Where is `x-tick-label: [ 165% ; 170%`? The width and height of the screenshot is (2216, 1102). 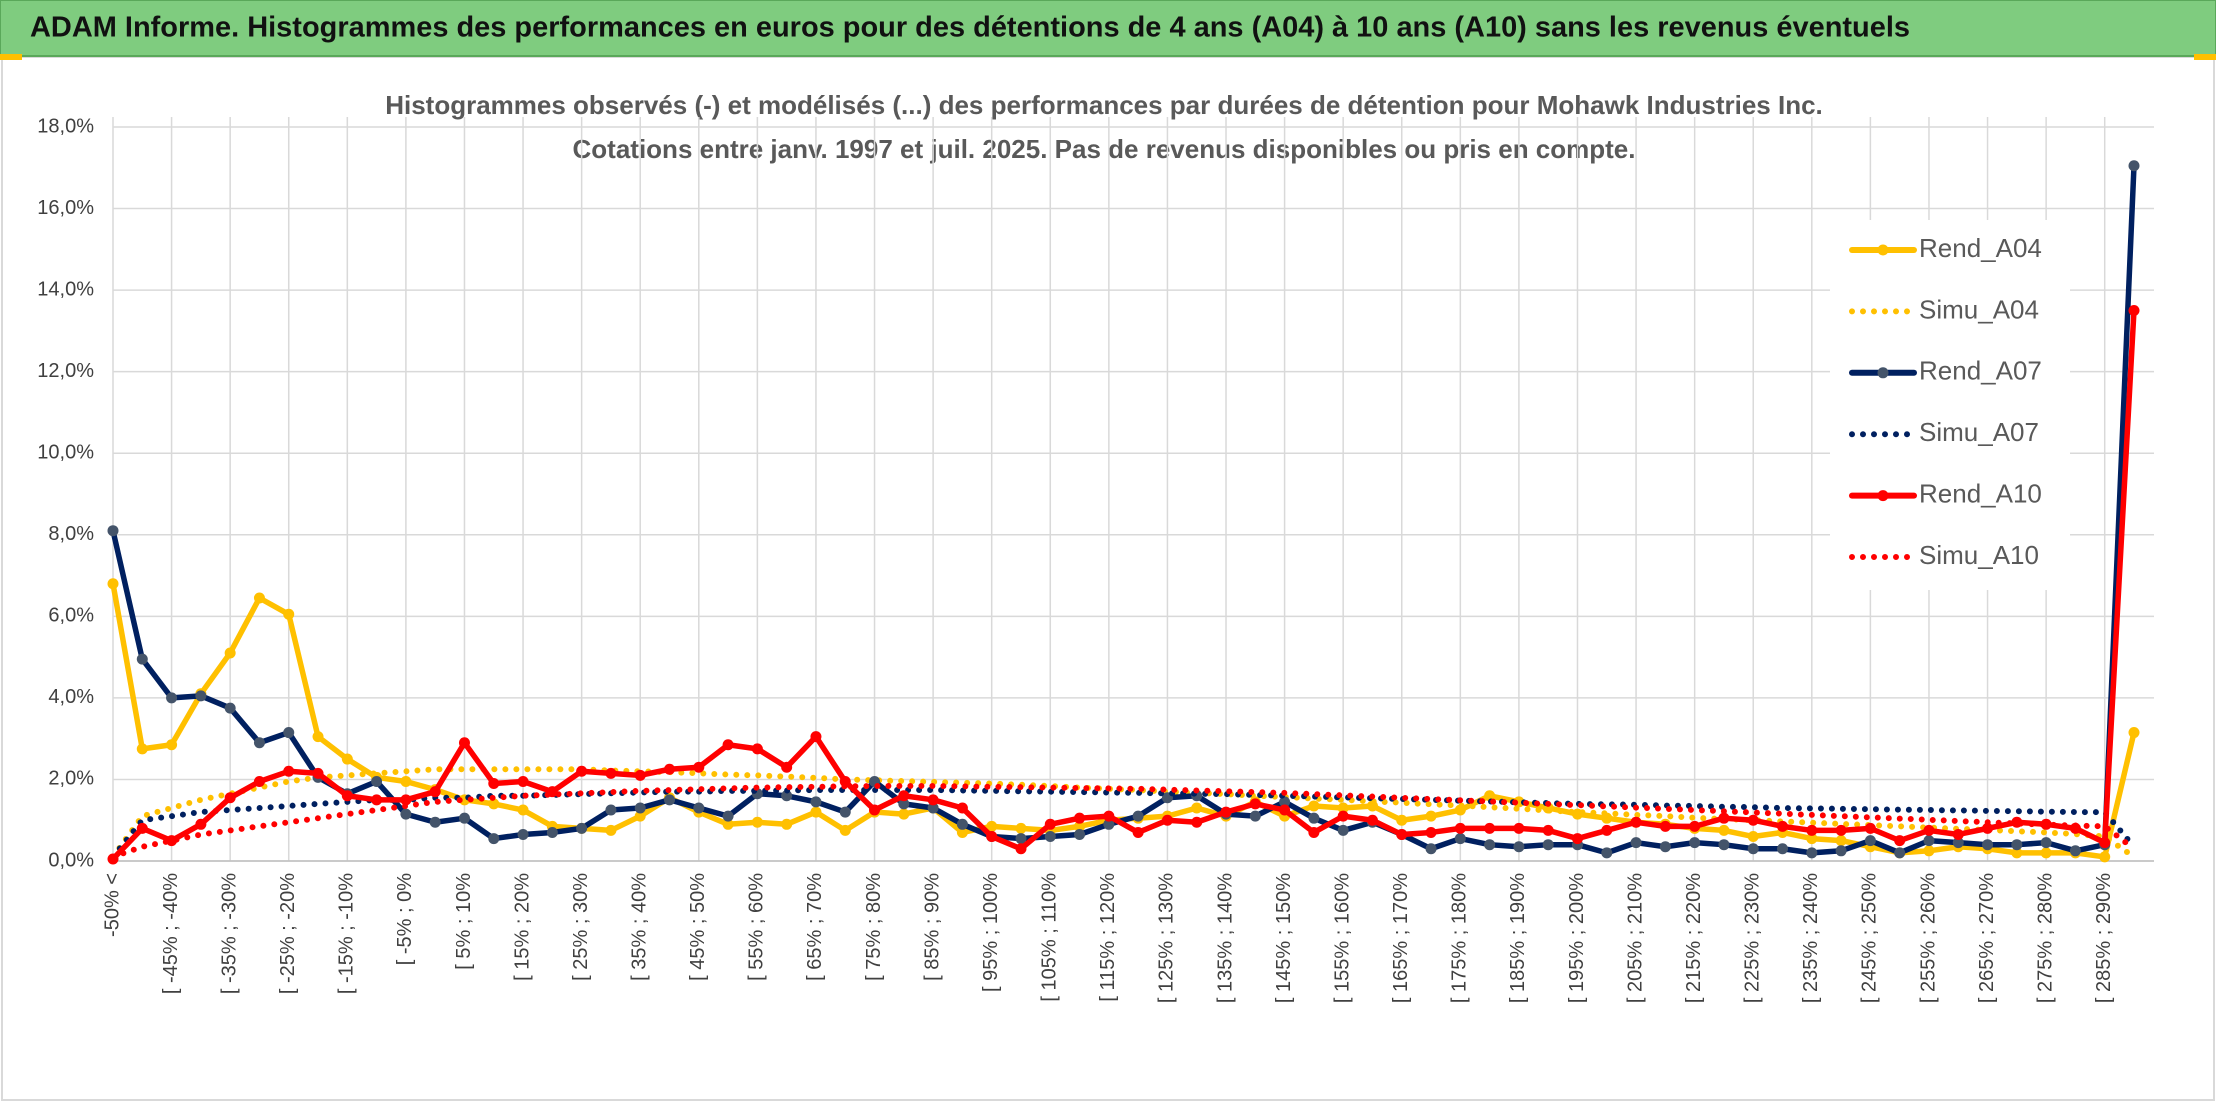
x-tick-label: [ 165% ; 170% is located at coordinates (1401, 938).